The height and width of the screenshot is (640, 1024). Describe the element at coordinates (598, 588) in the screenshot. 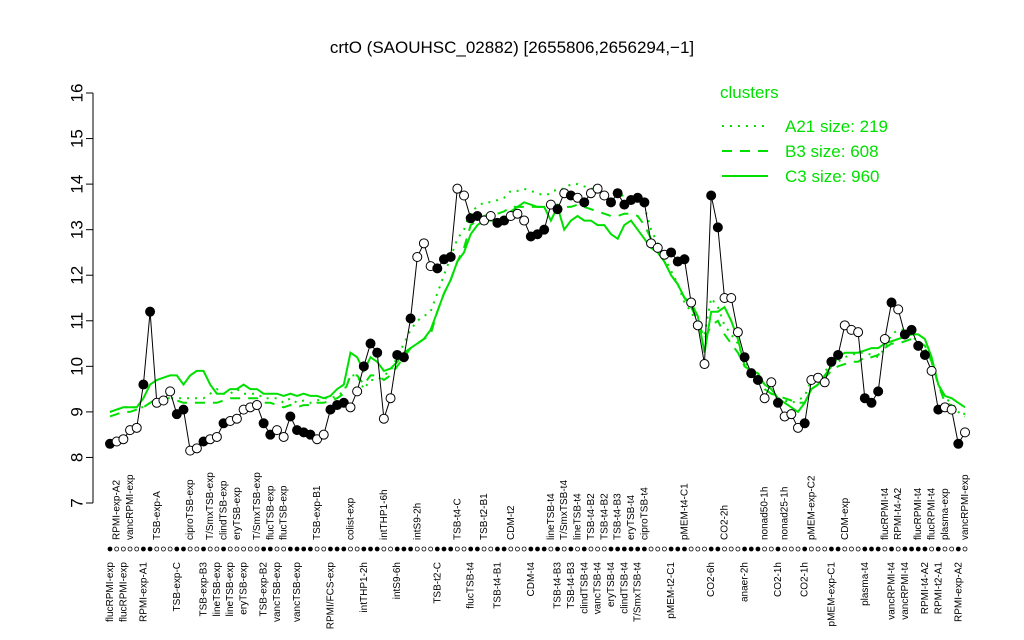

I see `x-tick-label: vancTSB-t4` at that location.